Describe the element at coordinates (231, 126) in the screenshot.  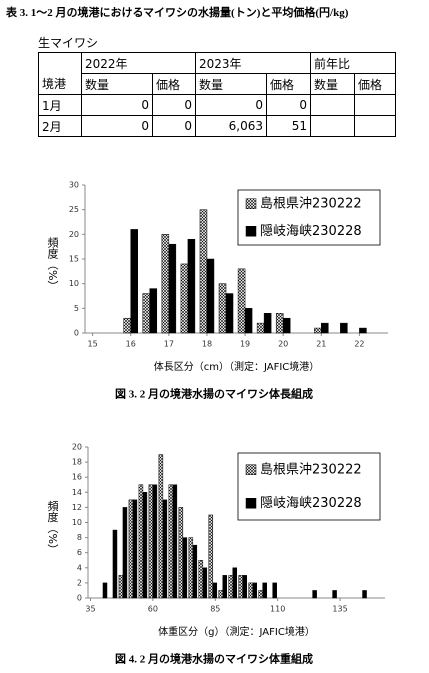
I see `cell: 6,063` at that location.